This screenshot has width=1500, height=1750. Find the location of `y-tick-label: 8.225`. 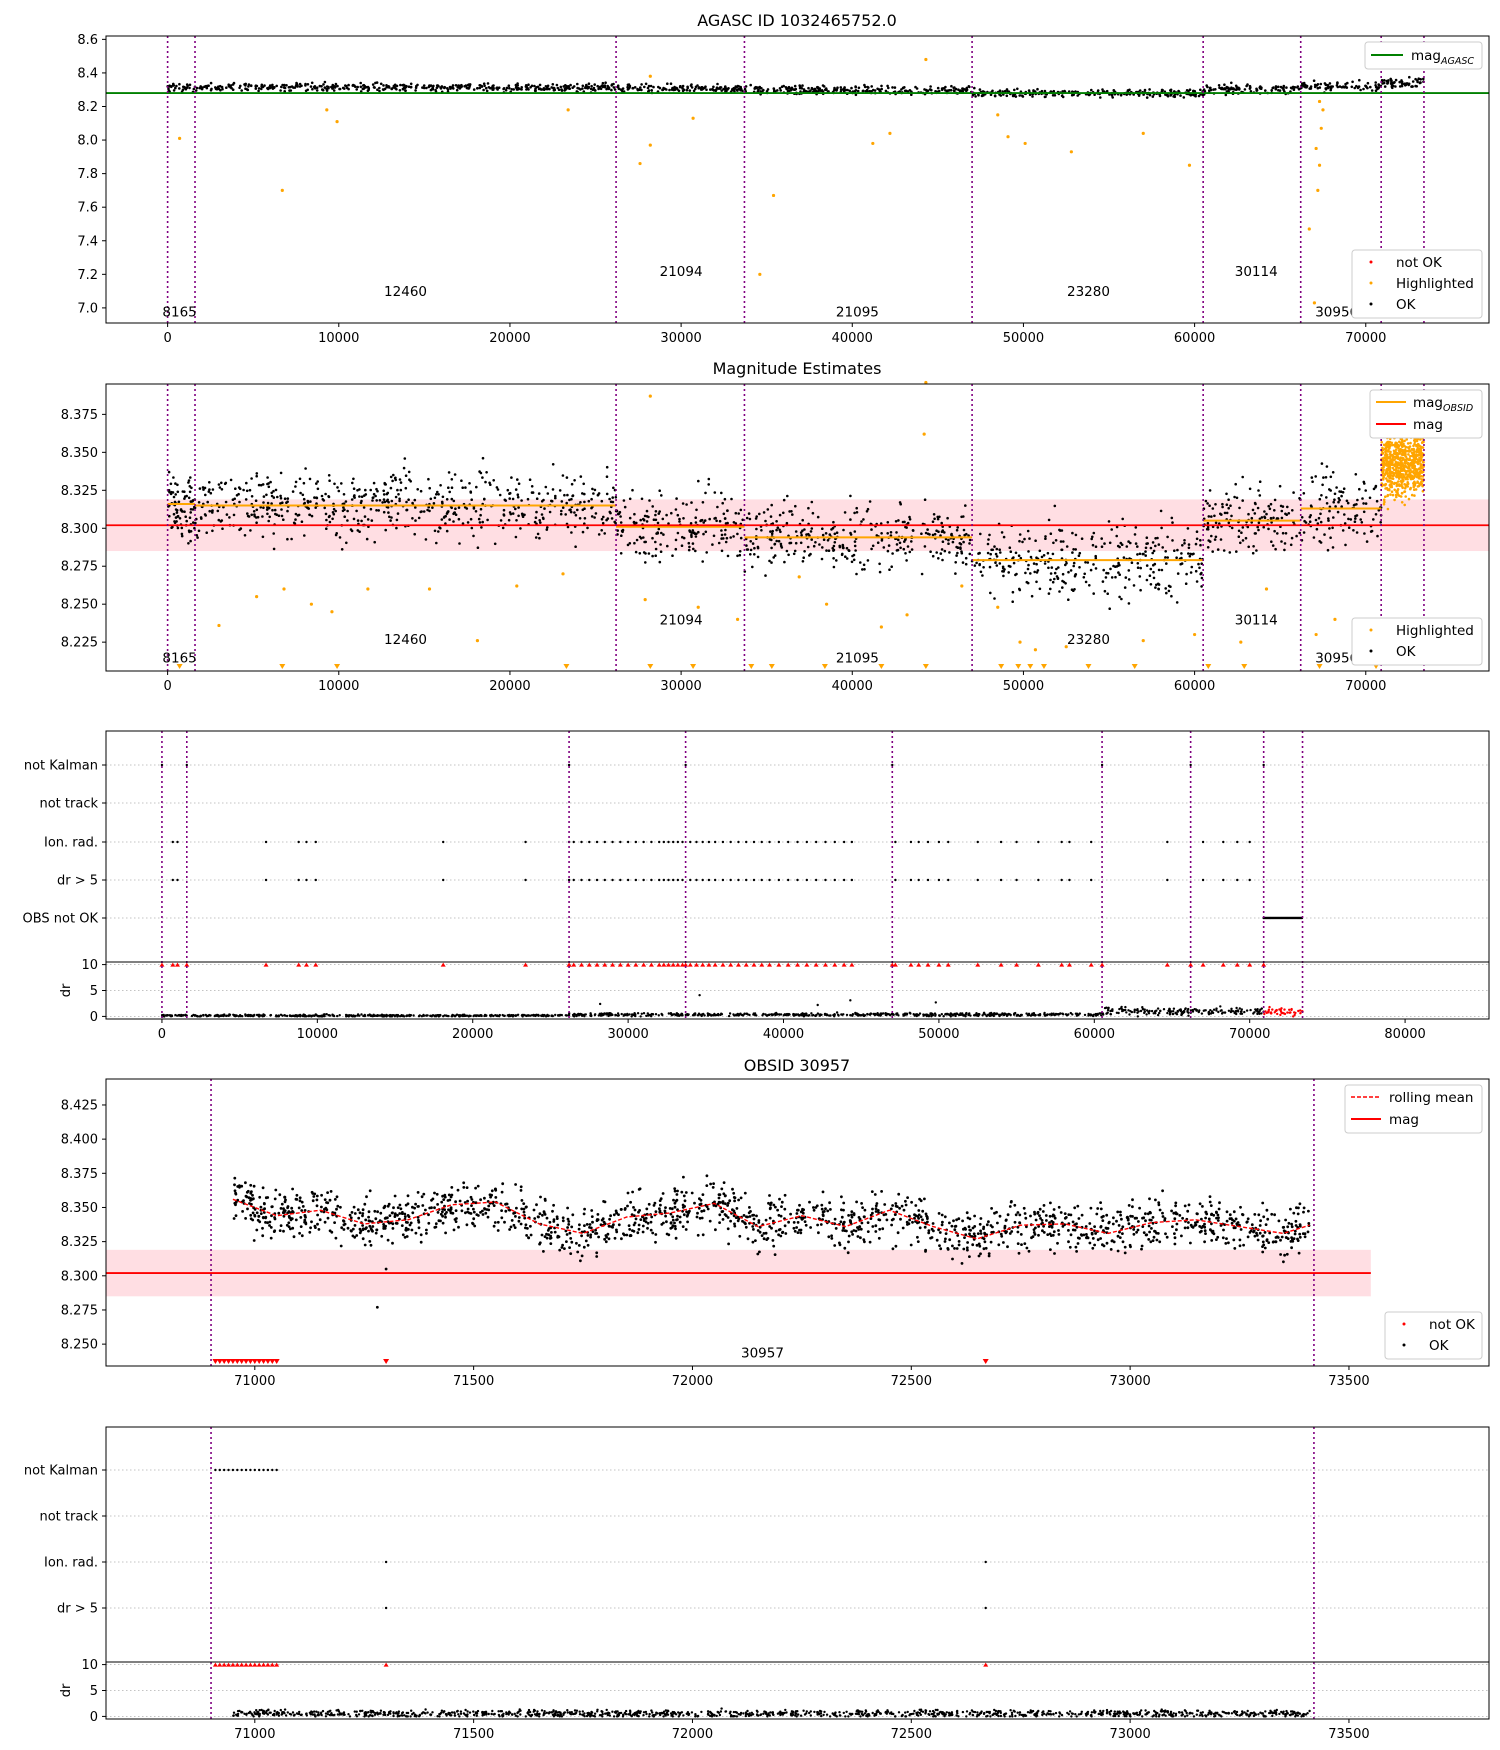

y-tick-label: 8.225 is located at coordinates (79, 643).